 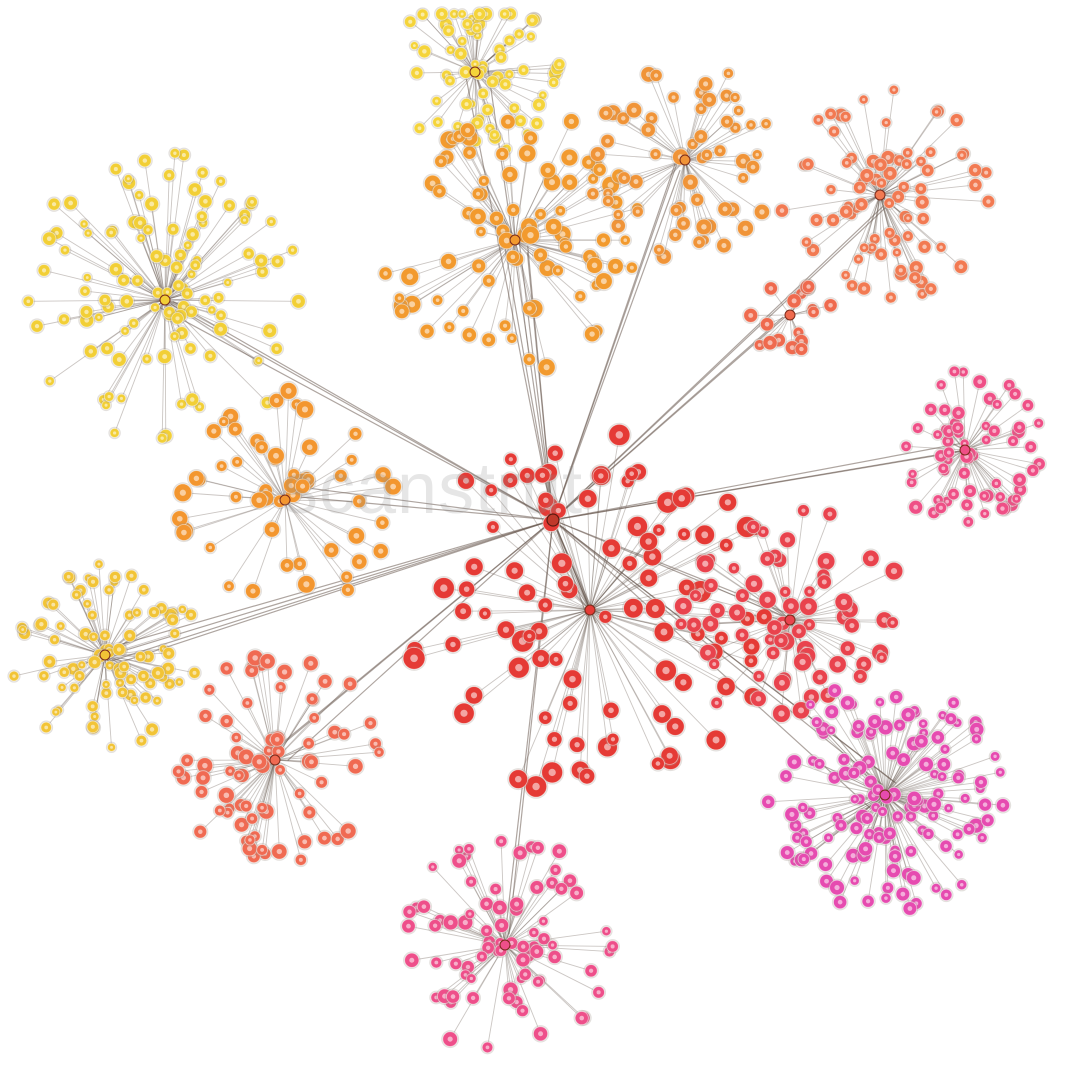 I want to click on cluster-orange-top-center, so click(x=511, y=245).